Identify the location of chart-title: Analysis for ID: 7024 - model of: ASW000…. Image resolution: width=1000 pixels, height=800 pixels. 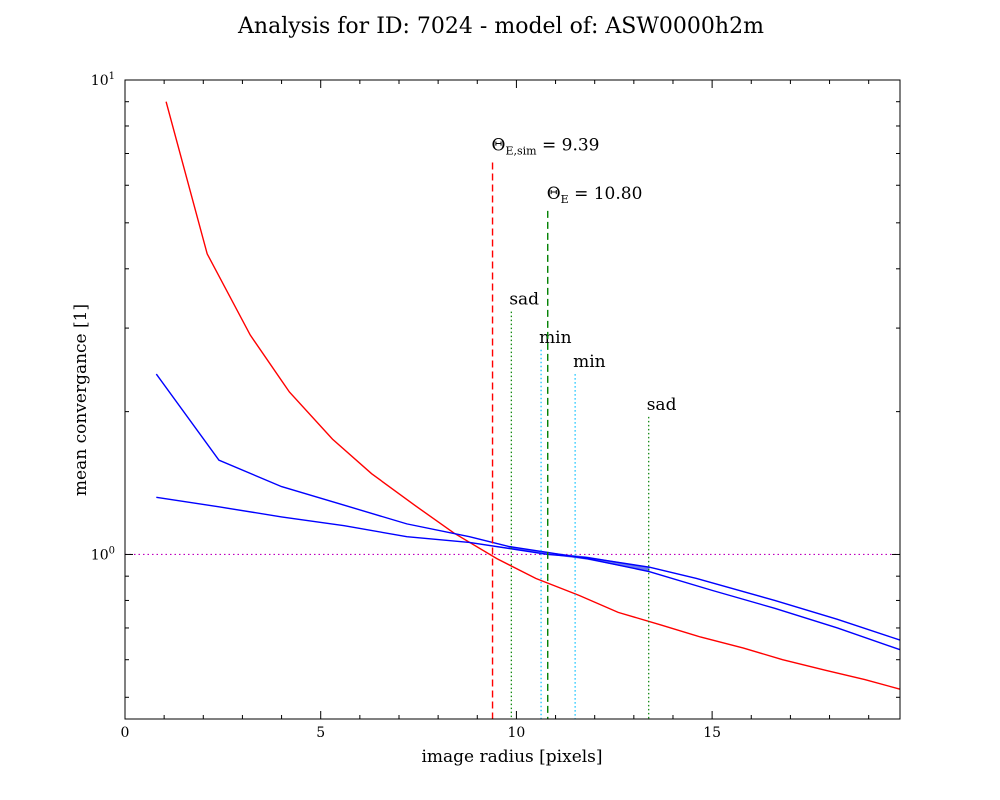
(500, 26).